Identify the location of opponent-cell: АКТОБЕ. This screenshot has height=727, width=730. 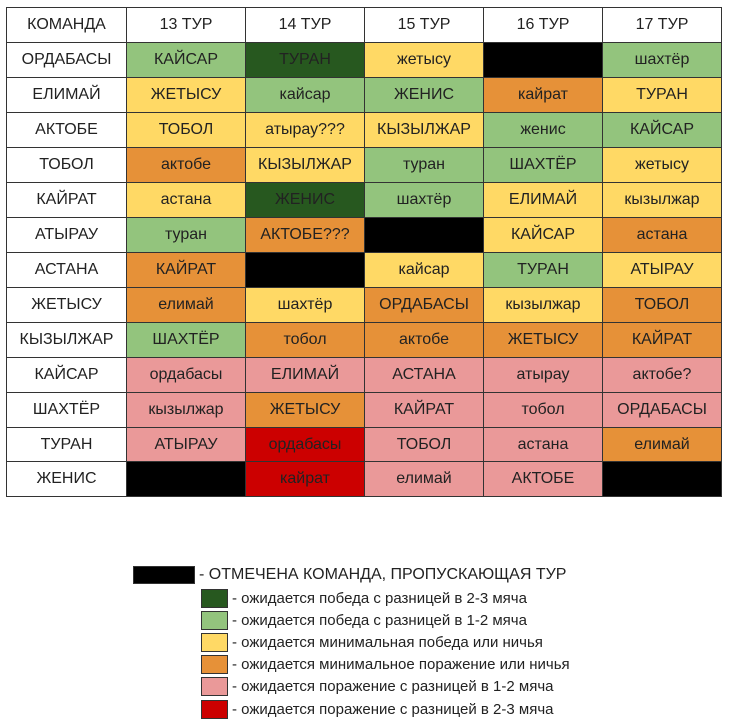
(543, 479).